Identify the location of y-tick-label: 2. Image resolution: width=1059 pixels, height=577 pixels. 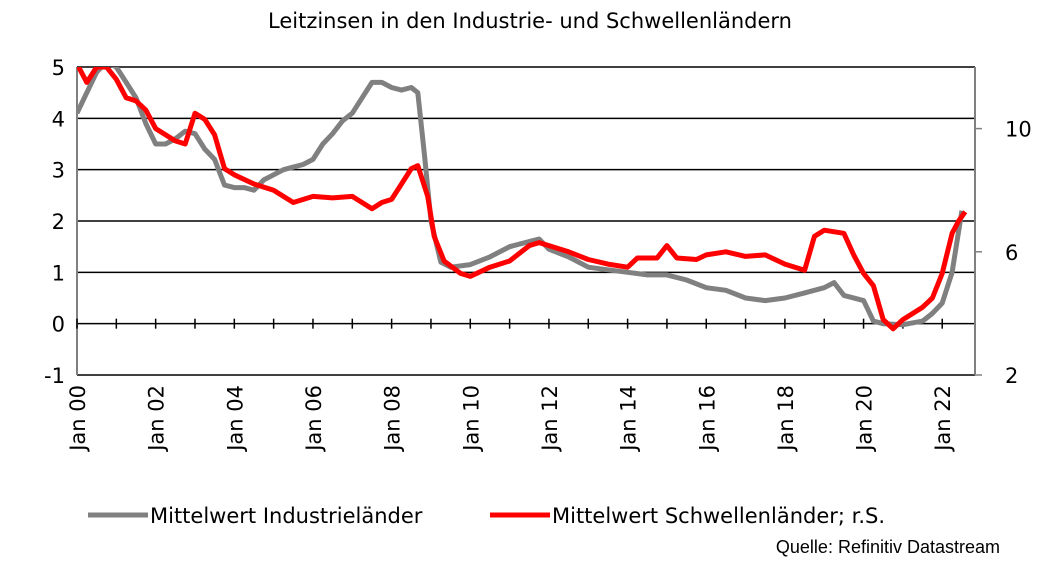
(58, 222).